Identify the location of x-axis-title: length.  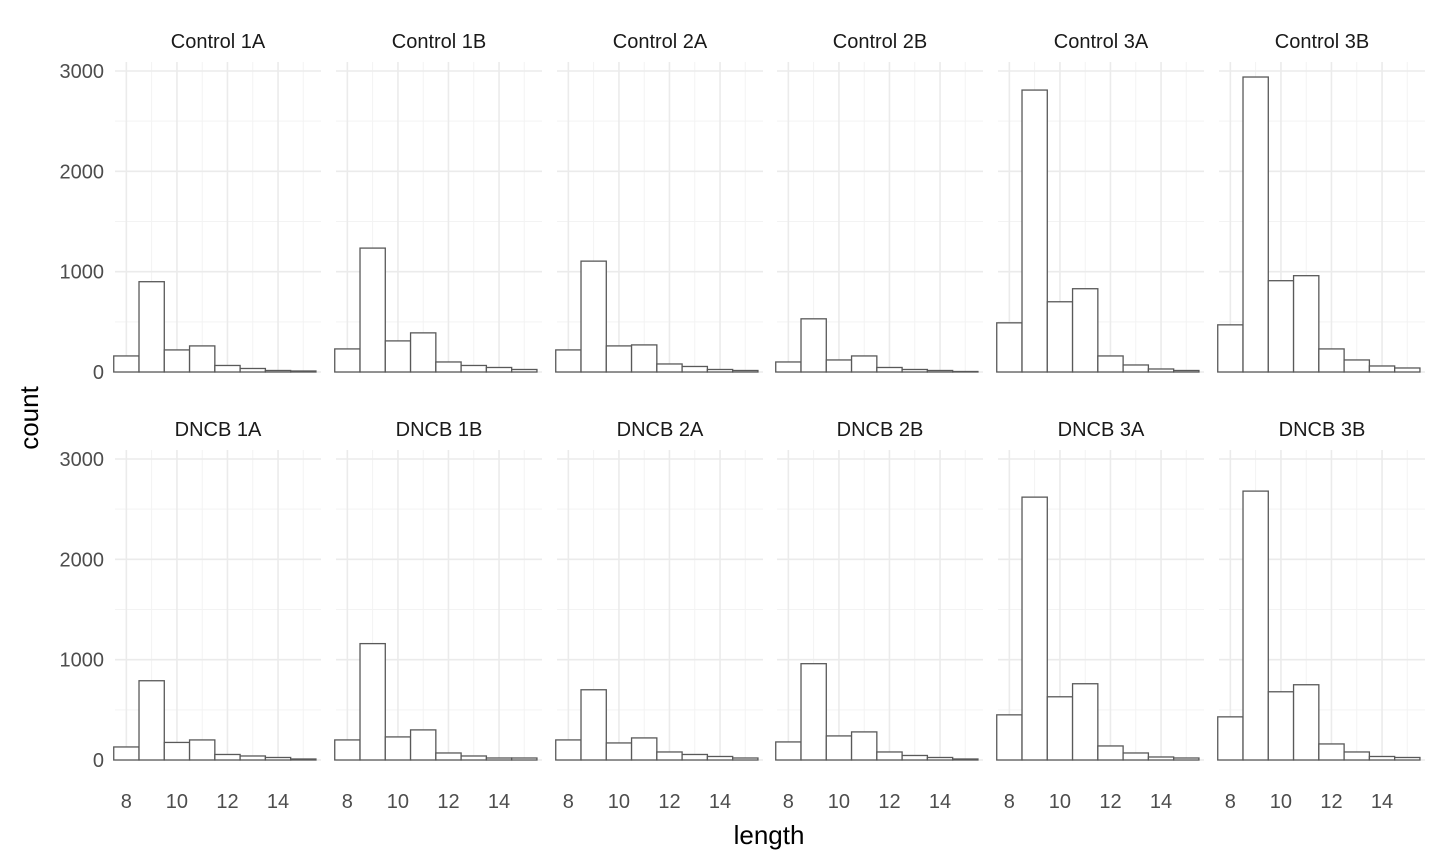
(769, 835).